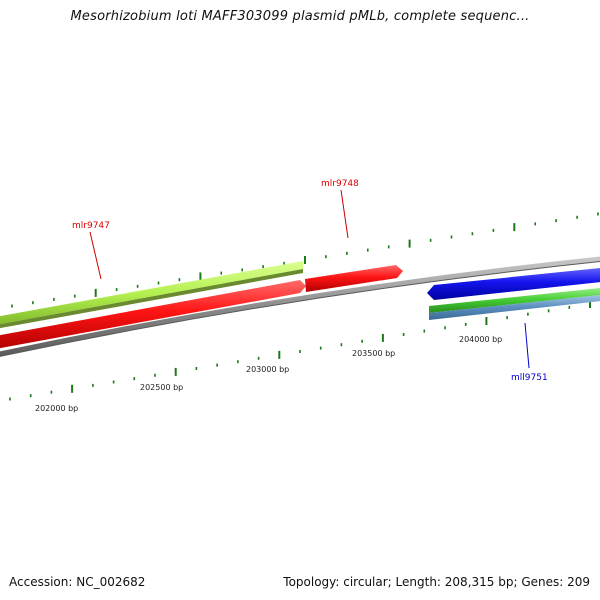 This screenshot has width=600, height=600. Describe the element at coordinates (151, 299) in the screenshot. I see `forward-gene-bar-shadow` at that location.